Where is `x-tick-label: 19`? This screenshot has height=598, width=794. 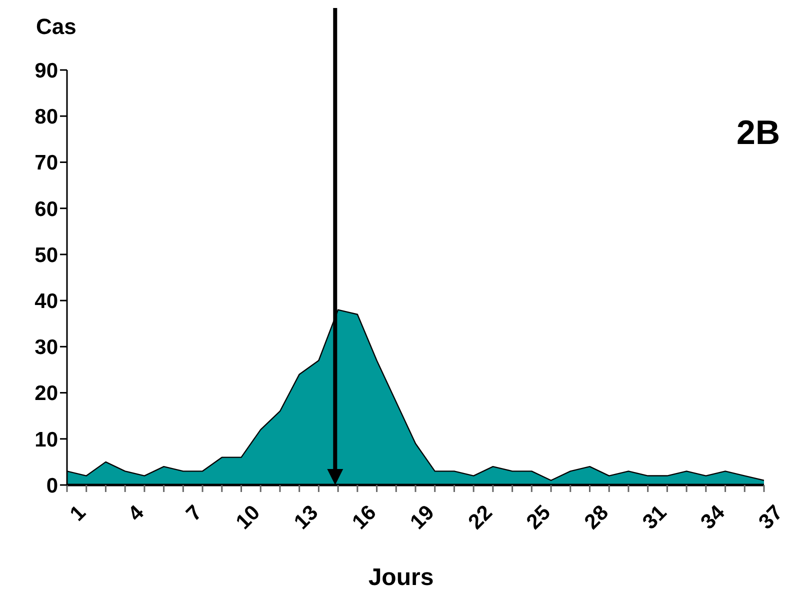
x-tick-label: 19 is located at coordinates (422, 517).